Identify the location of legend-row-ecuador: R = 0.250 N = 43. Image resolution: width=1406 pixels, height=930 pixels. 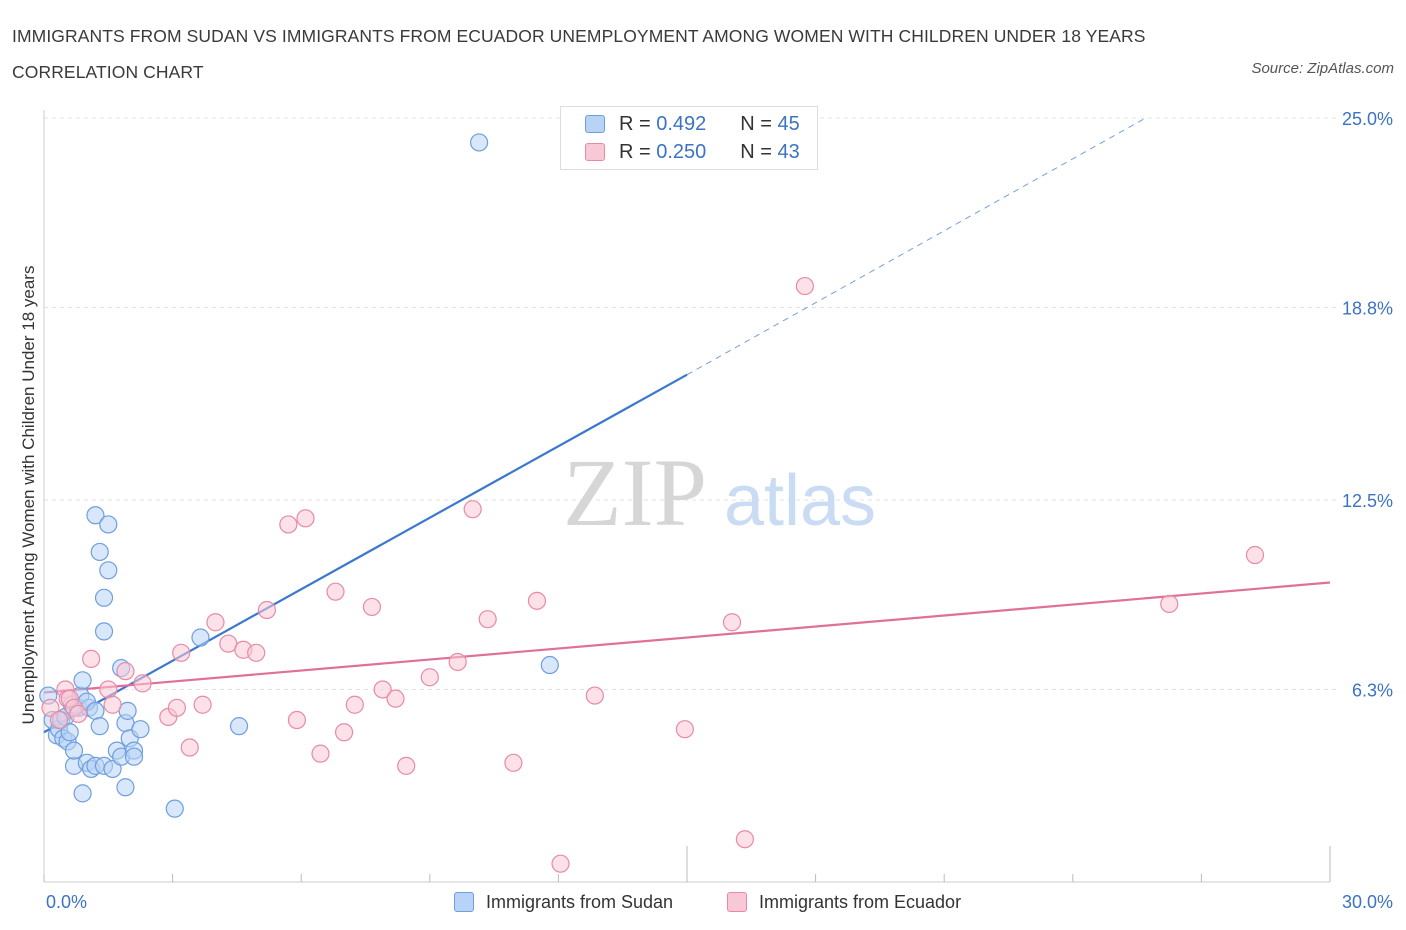
(692, 152).